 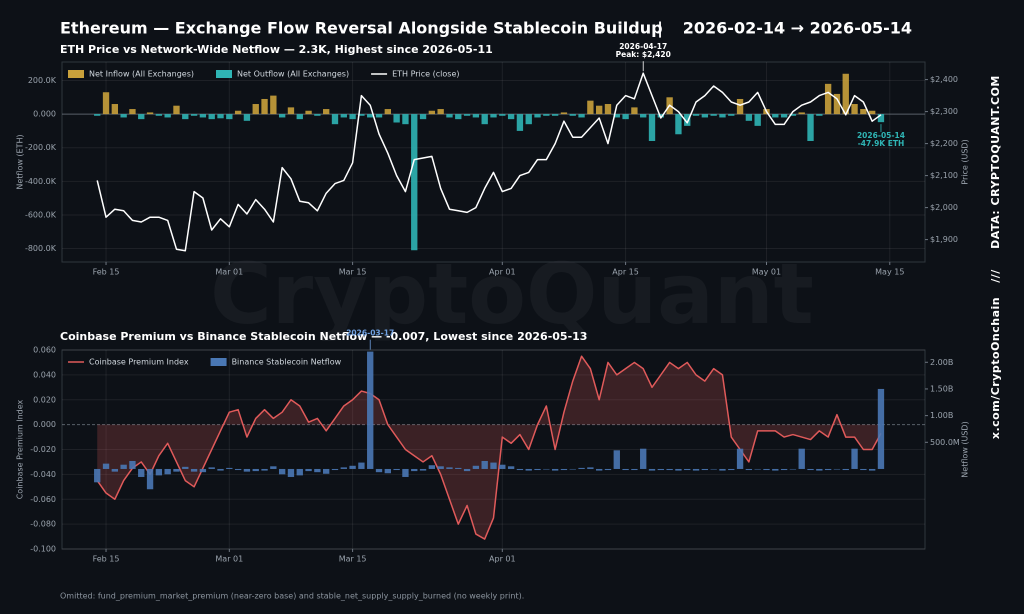 I want to click on x-tick-label: Apr 15, so click(x=625, y=272).